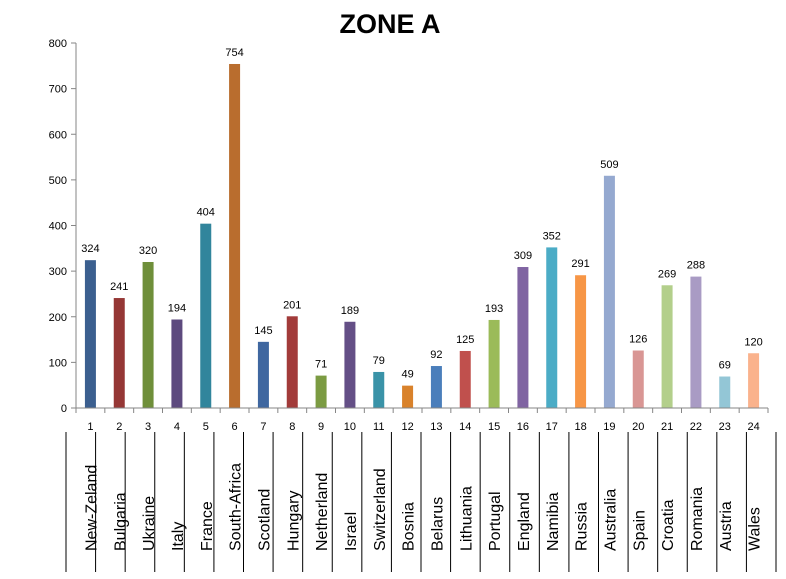 The height and width of the screenshot is (579, 786). Describe the element at coordinates (552, 427) in the screenshot. I see `x-tick-label: 17` at that location.